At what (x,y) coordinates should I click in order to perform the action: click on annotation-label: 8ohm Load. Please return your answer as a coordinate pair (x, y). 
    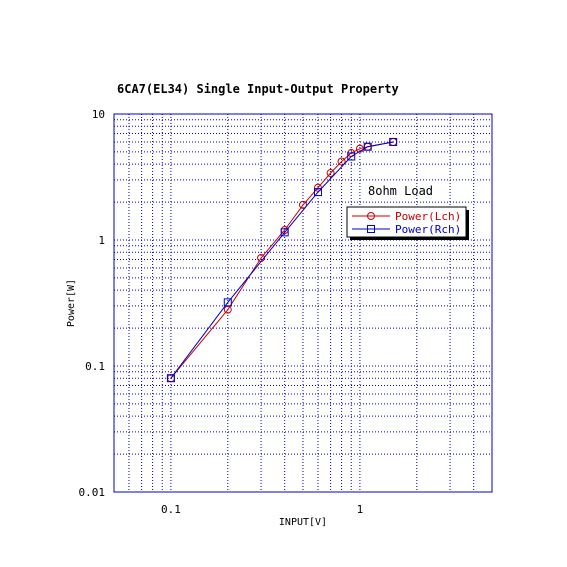
    Looking at the image, I should click on (400, 191).